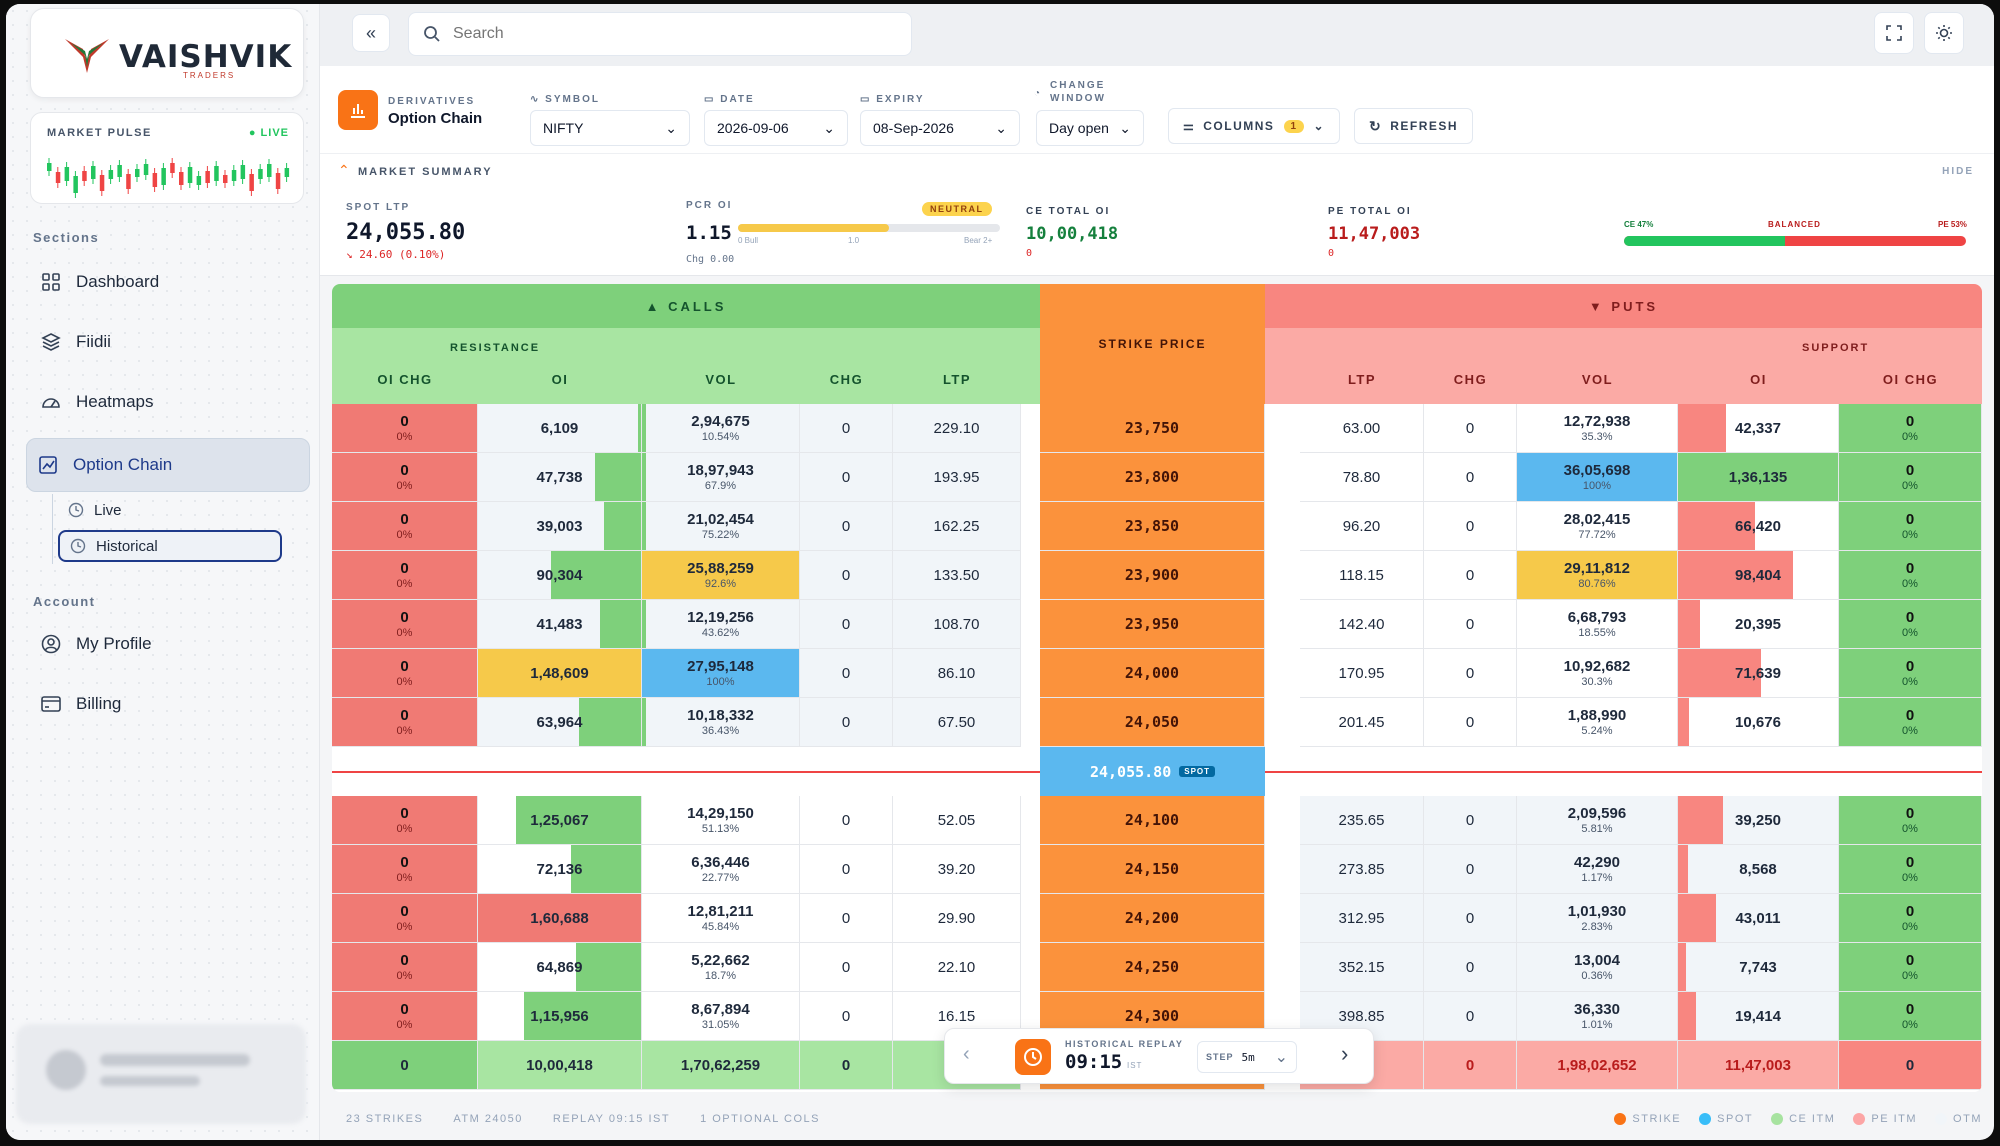  What do you see at coordinates (560, 1016) in the screenshot?
I see `call-oi-cell: 1,15,956` at bounding box center [560, 1016].